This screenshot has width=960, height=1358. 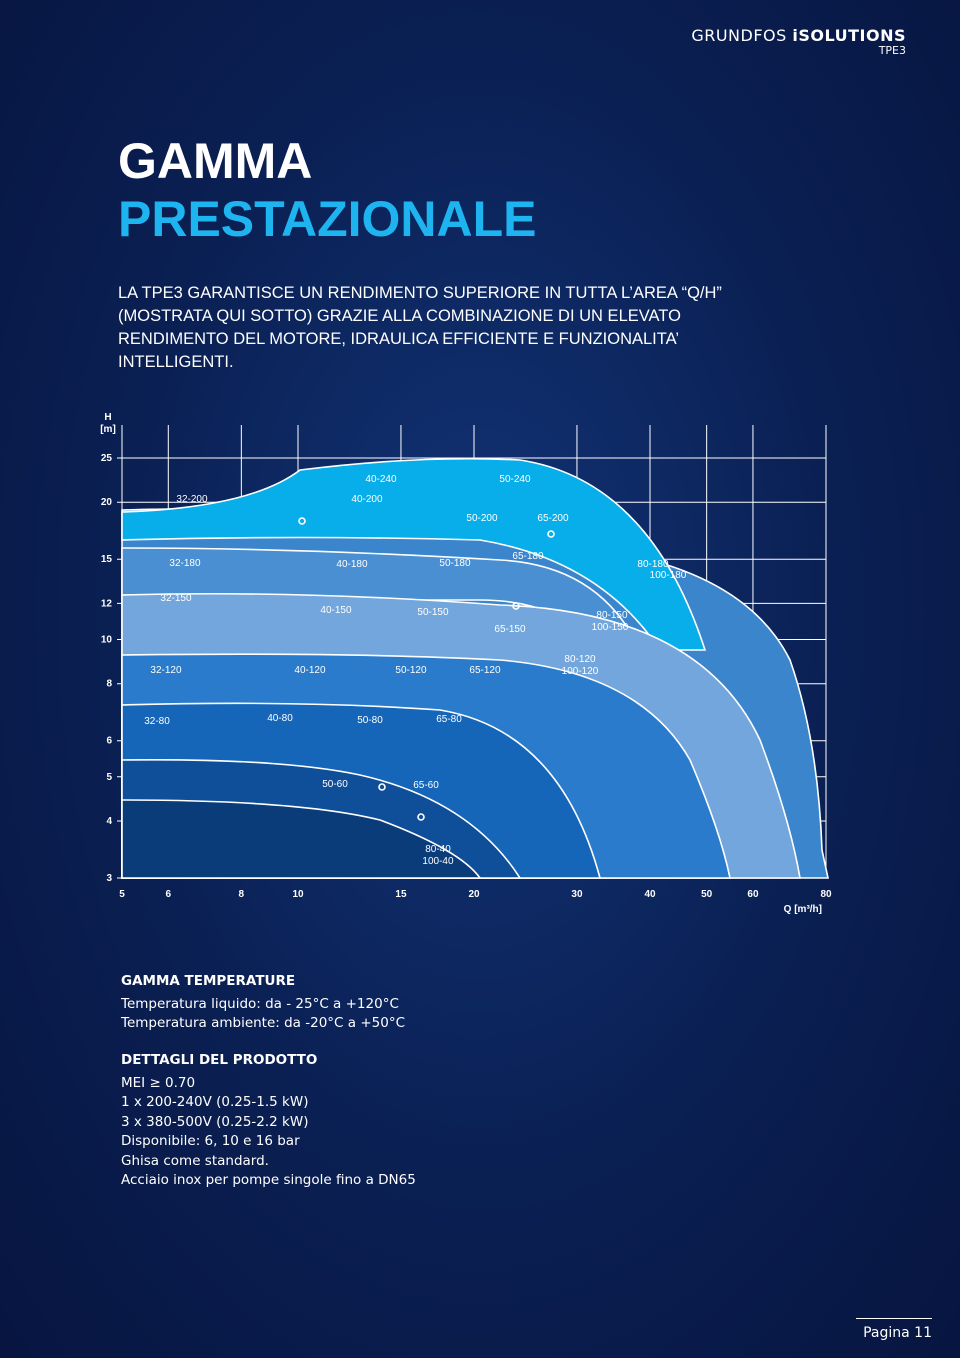 What do you see at coordinates (176, 362) in the screenshot?
I see `intro-line: INTELLIGENTI.` at bounding box center [176, 362].